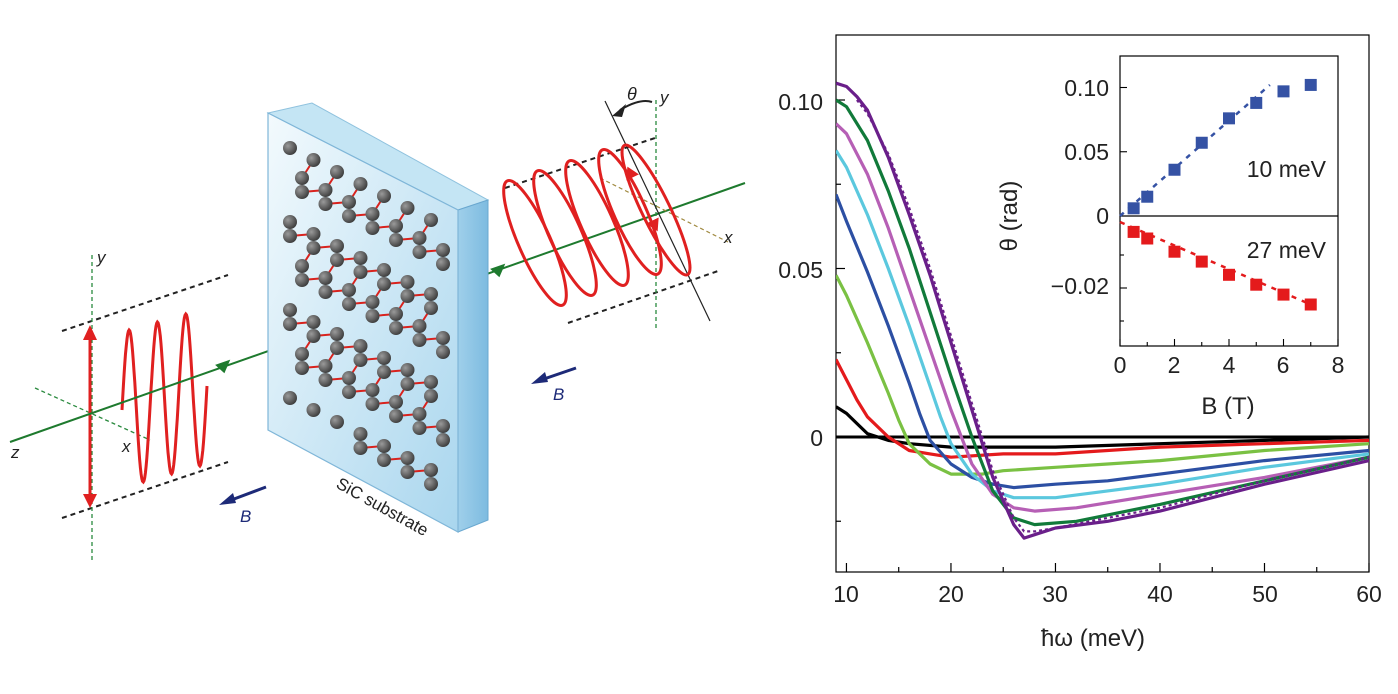 The height and width of the screenshot is (694, 1398). Describe the element at coordinates (1283, 365) in the screenshot. I see `inset-xtick-6: 6` at that location.